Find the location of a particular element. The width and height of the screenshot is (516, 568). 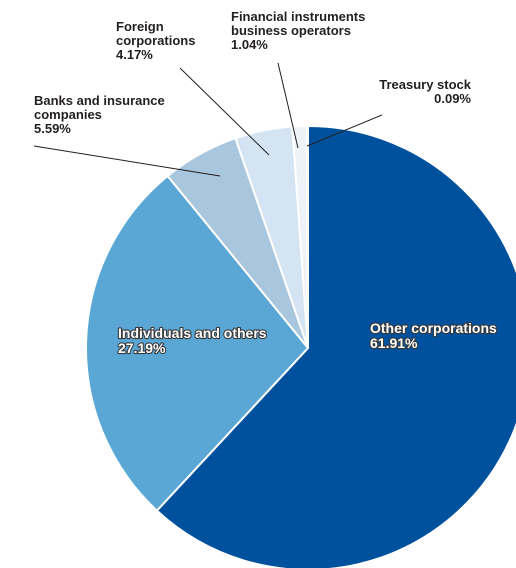

slice-label-individuals-and-others: Individuals and others 27.19% is located at coordinates (192, 340).